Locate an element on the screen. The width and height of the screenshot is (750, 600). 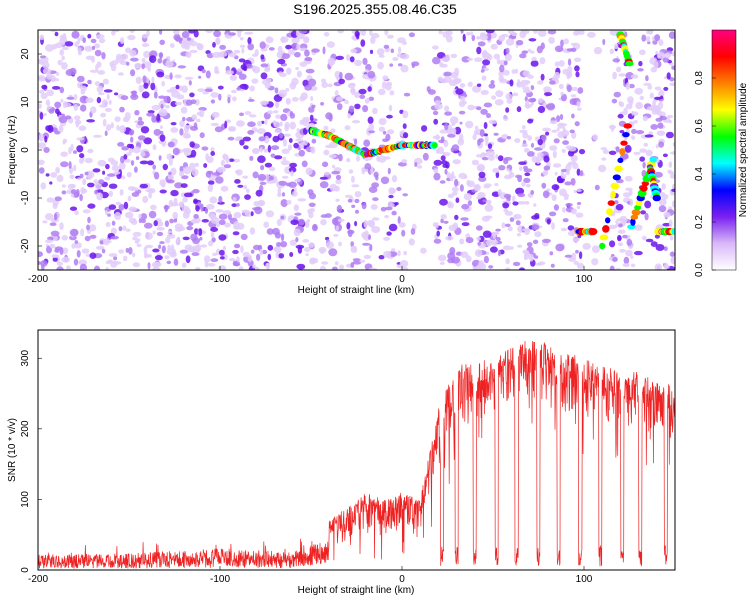
spectrogram-track-cell is located at coordinates (636, 212).